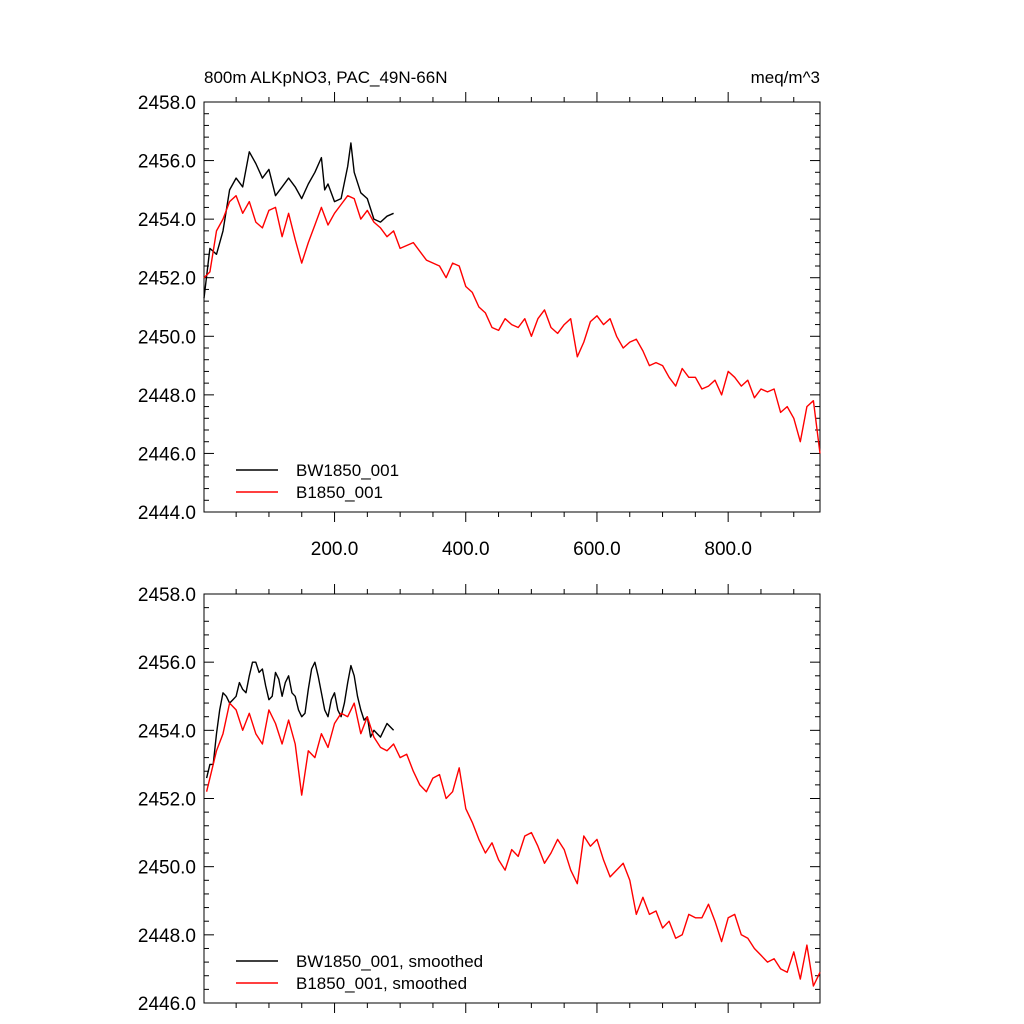 The width and height of the screenshot is (1024, 1024). Describe the element at coordinates (167, 513) in the screenshot. I see `y-tick-label: 2444.0` at that location.